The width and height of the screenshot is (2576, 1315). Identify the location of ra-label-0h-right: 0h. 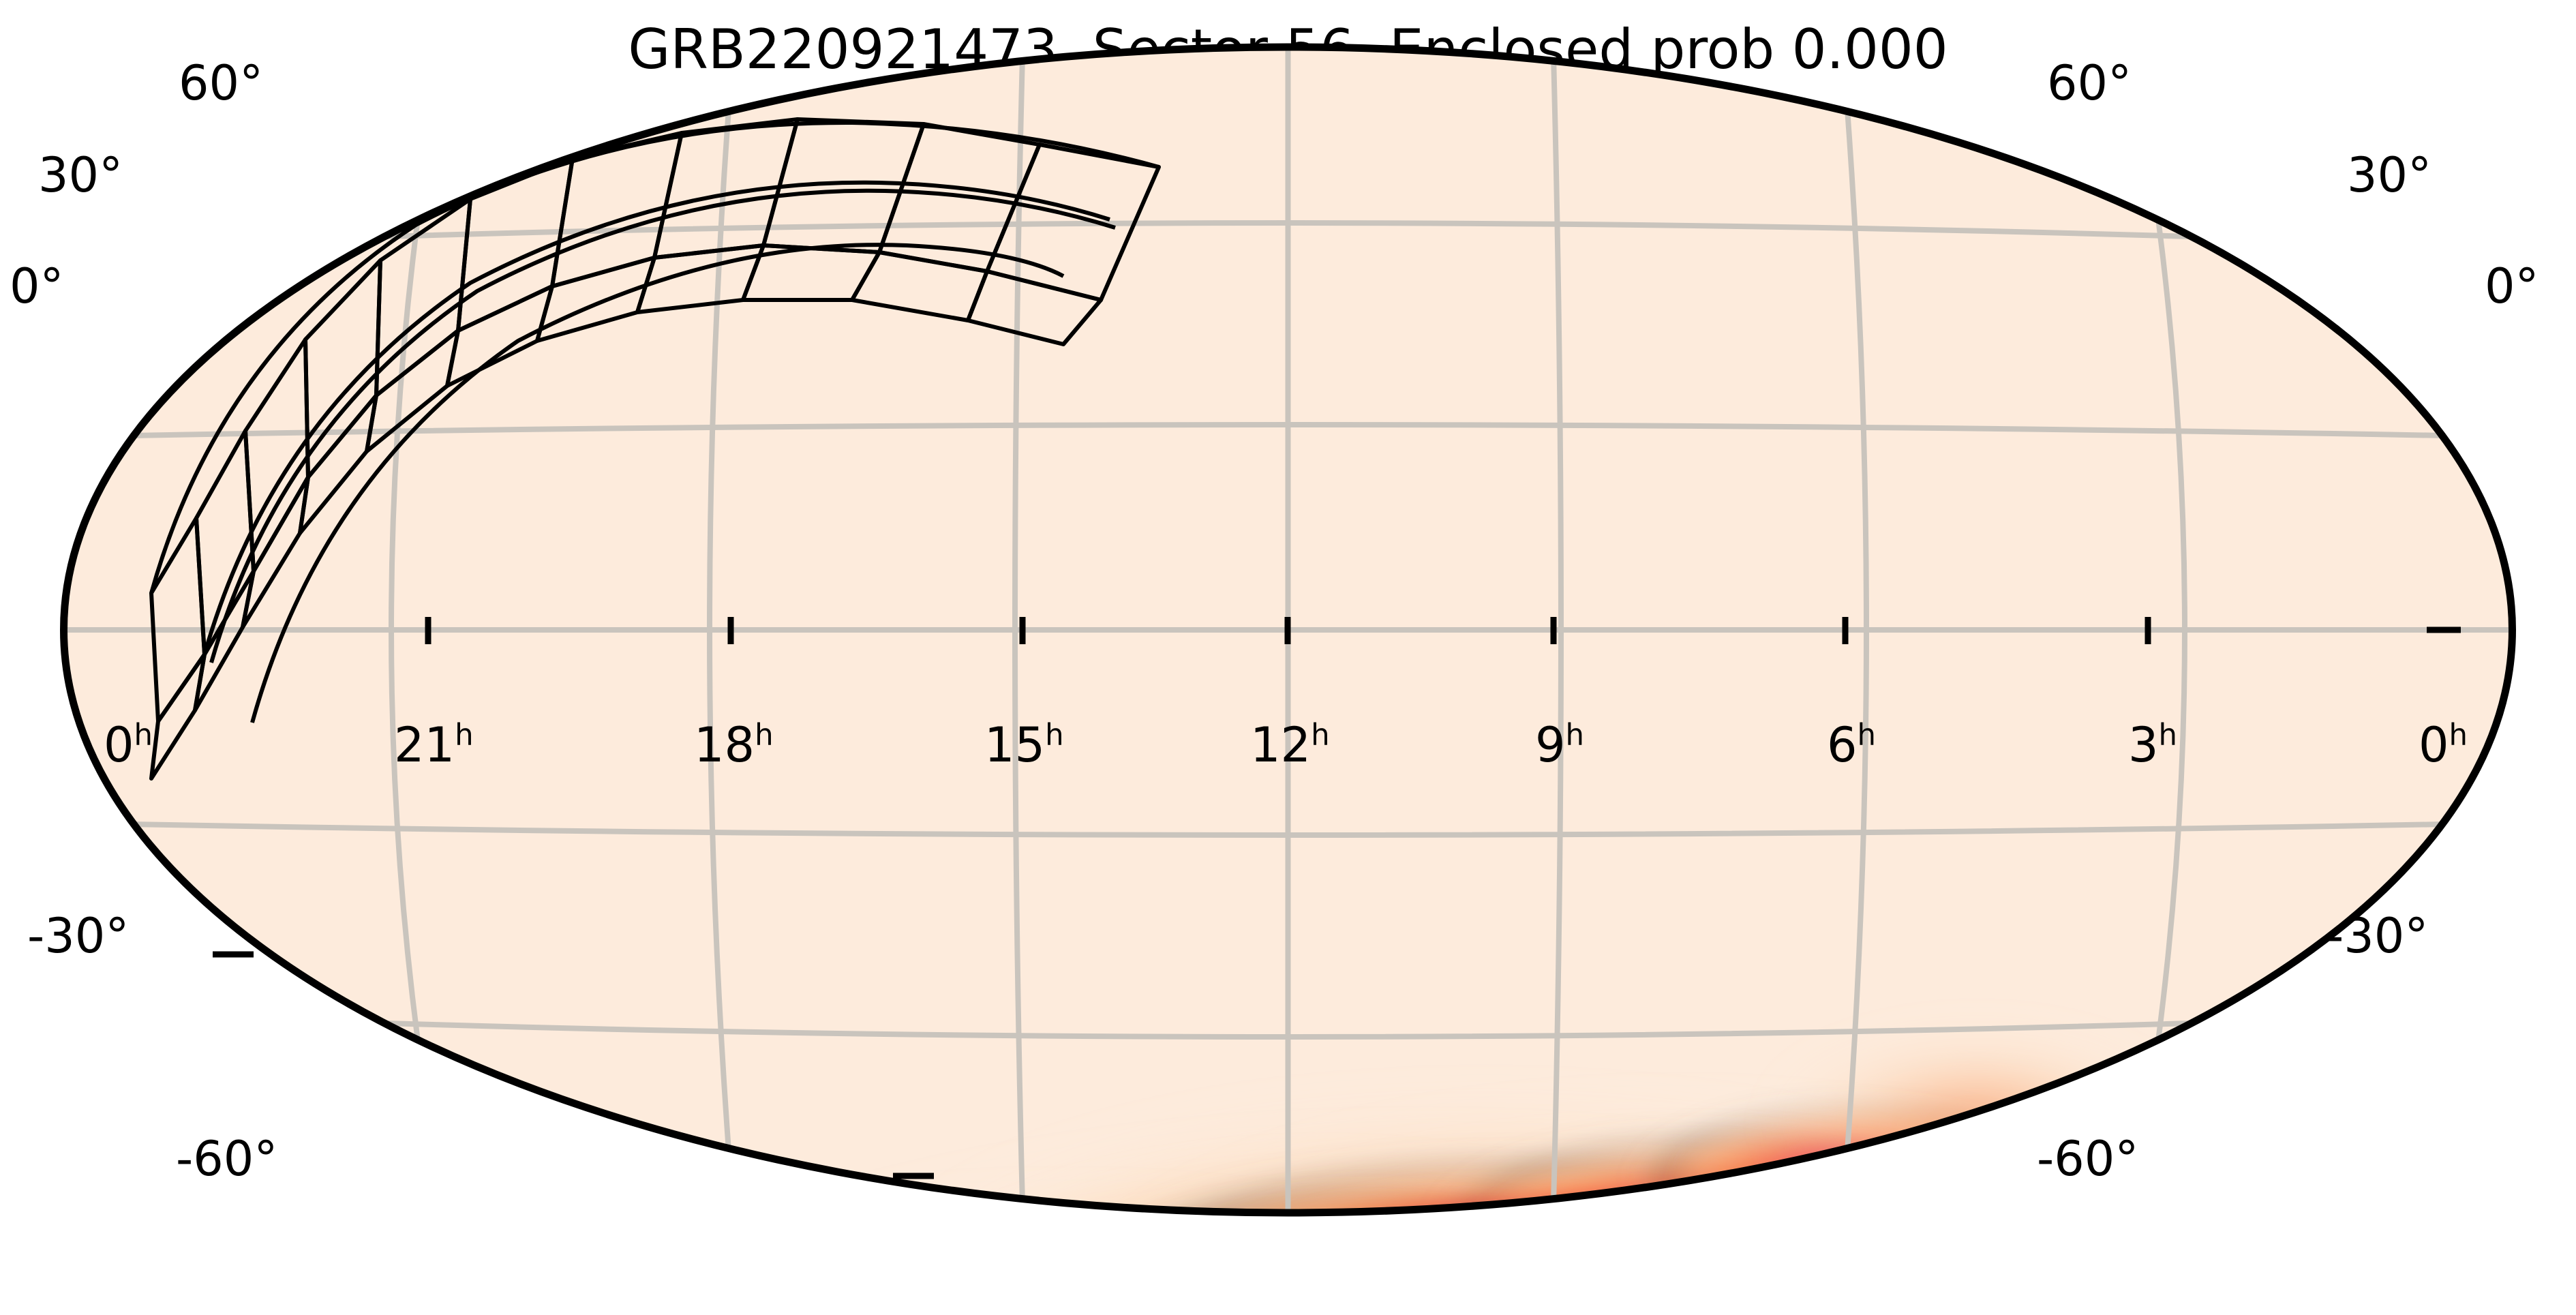
(2443, 745).